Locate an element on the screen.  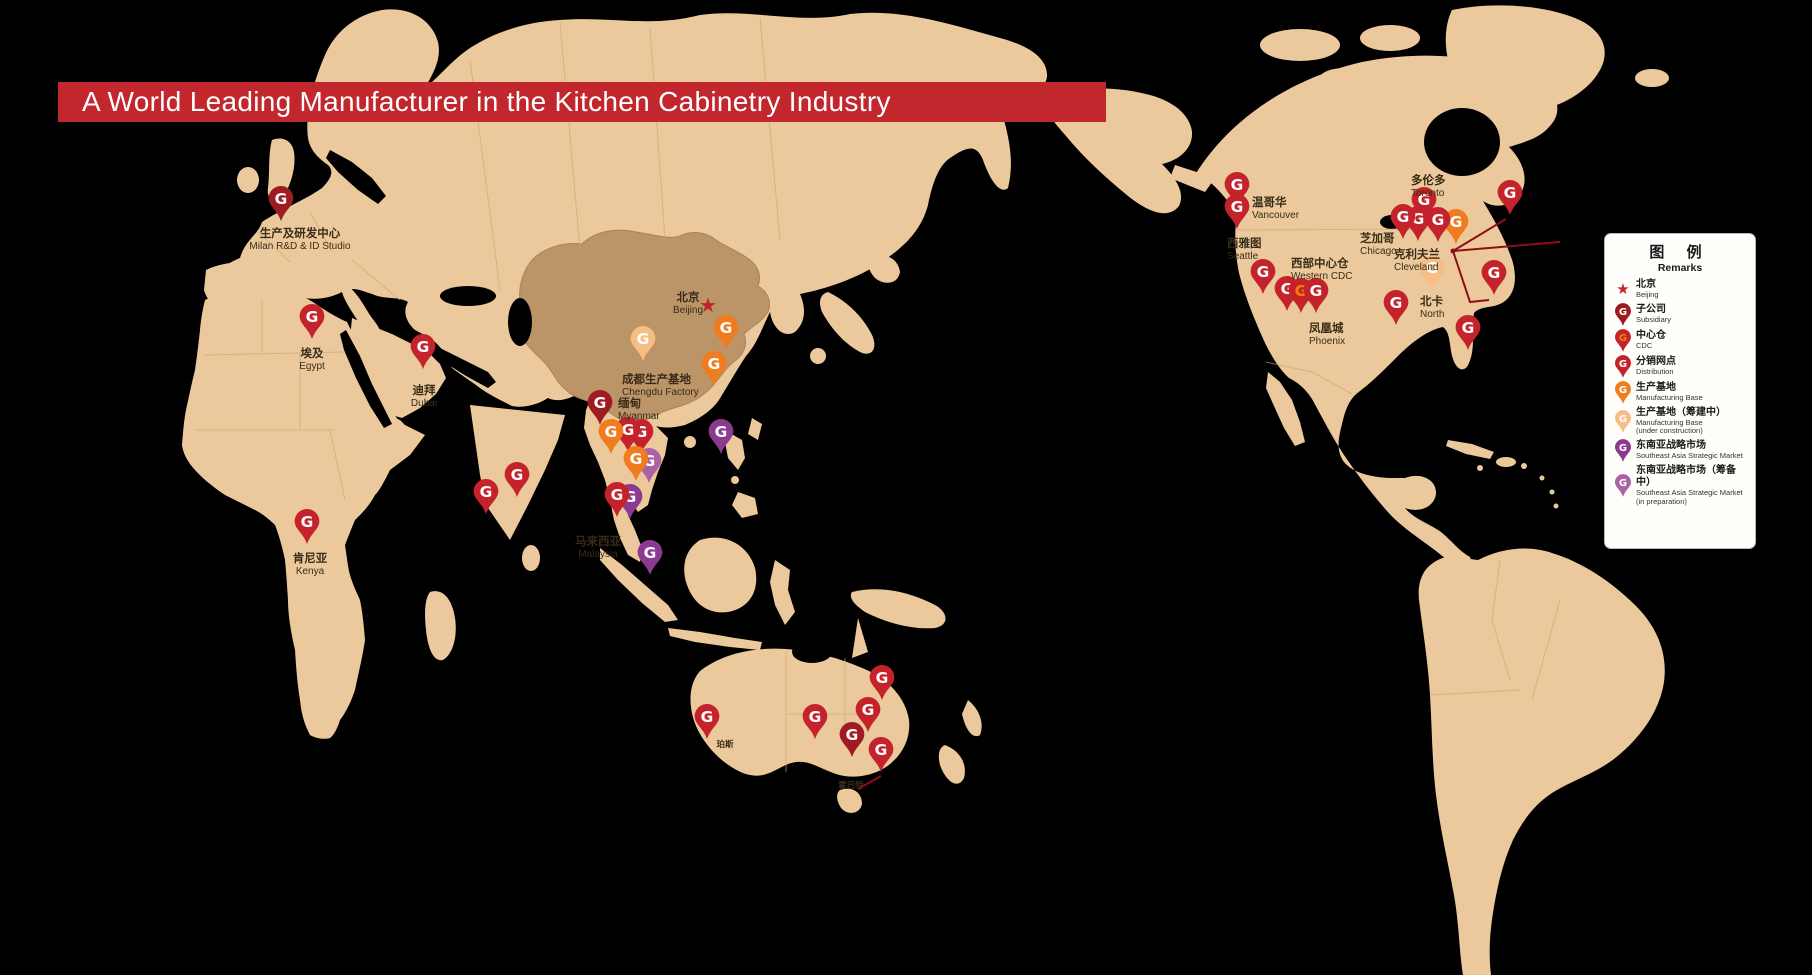
pin-seattle: G is located at coordinates (1237, 214).